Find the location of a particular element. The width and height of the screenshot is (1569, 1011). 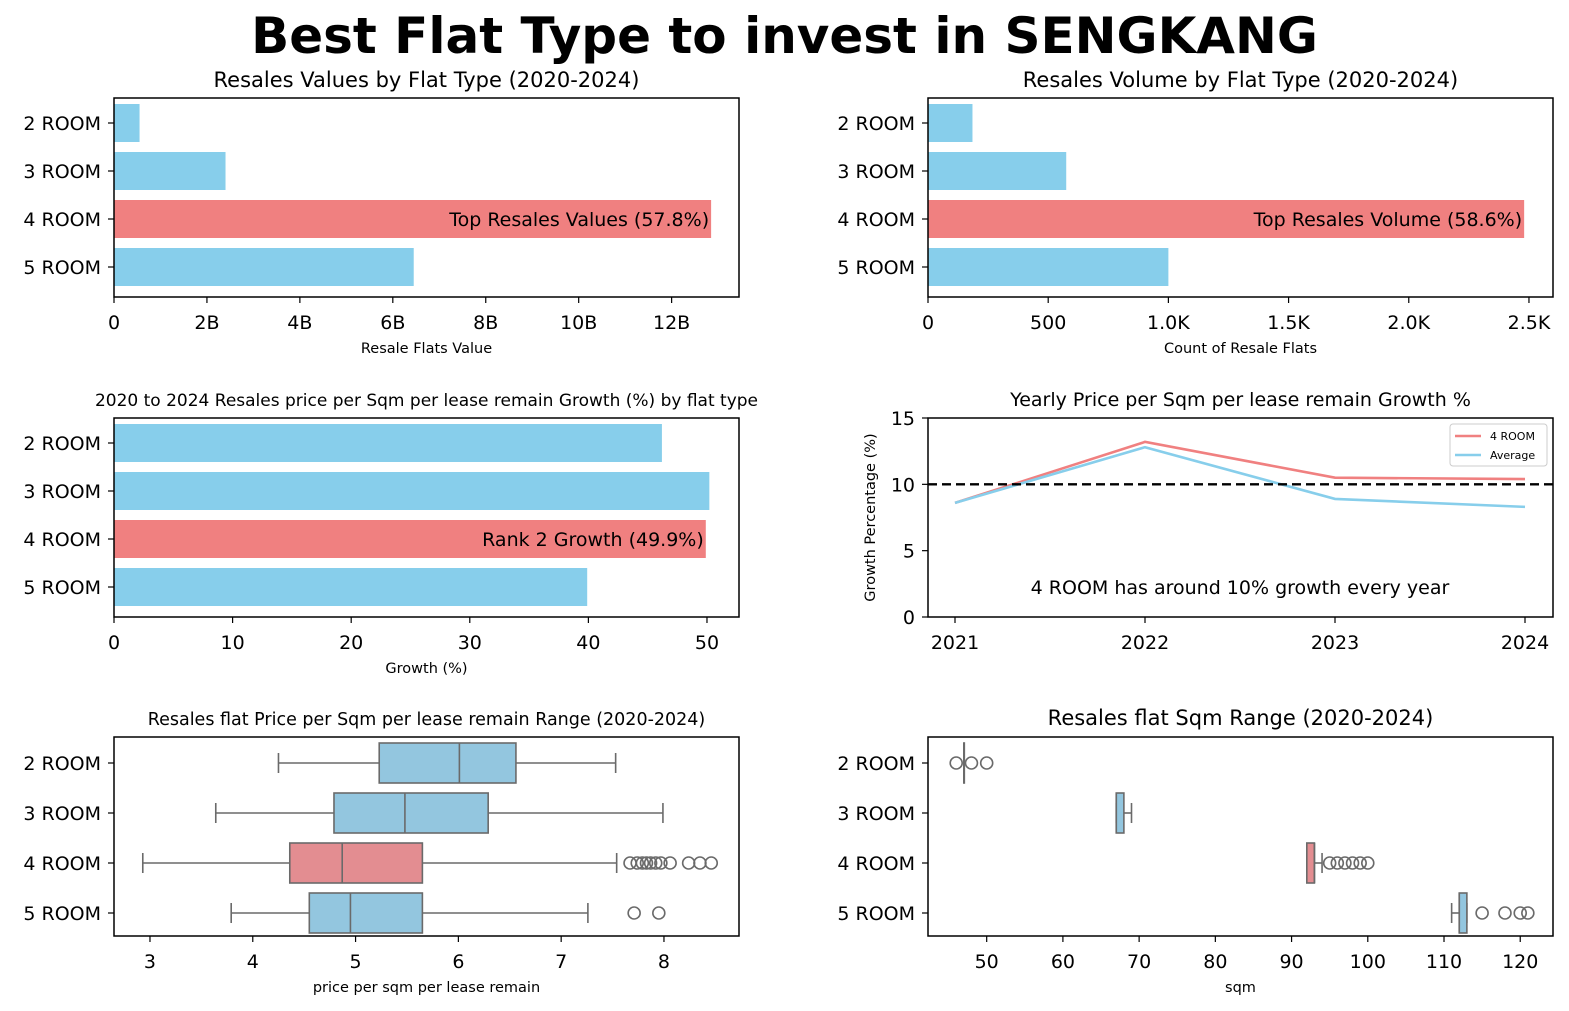

x-tick-label: 4 is located at coordinates (253, 962).